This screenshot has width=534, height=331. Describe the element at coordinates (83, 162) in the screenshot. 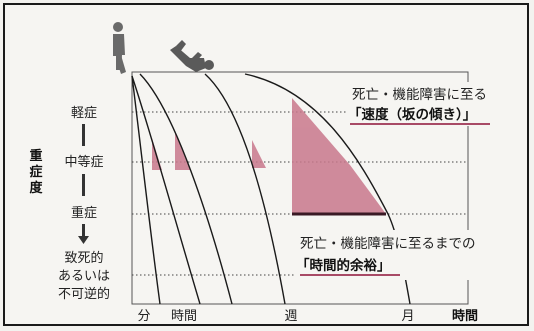

I see `level-moderate: 中等症` at that location.